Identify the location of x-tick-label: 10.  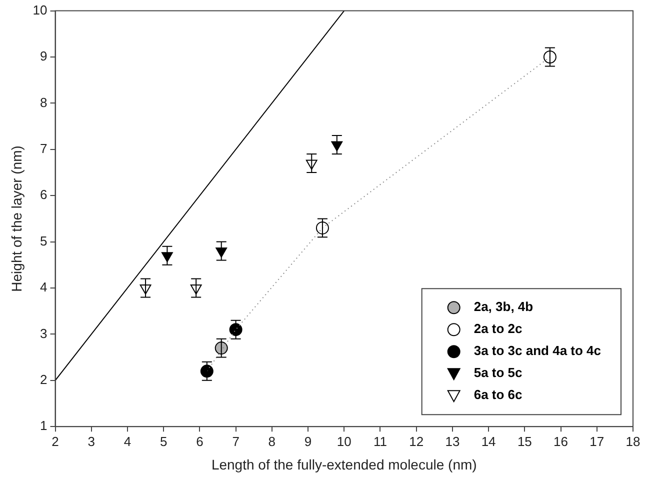
(344, 441).